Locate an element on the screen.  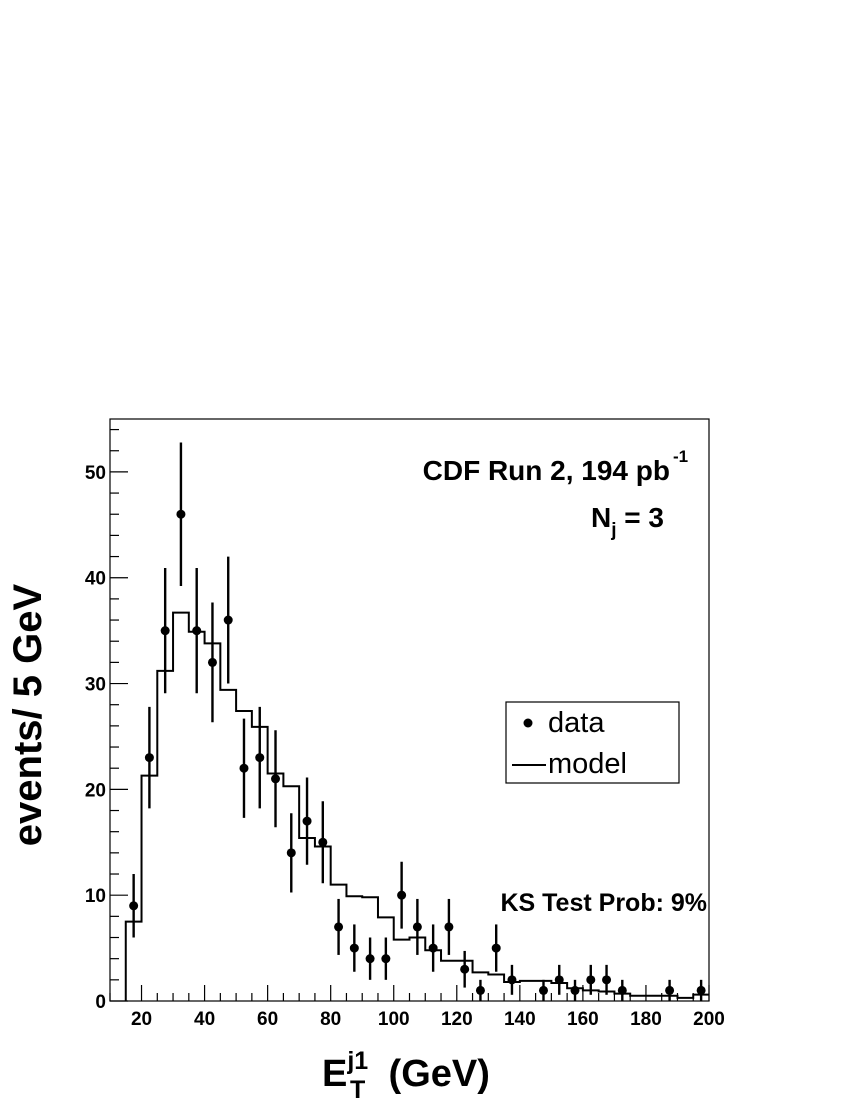
y-tick-label: 0 is located at coordinates (100, 1002).